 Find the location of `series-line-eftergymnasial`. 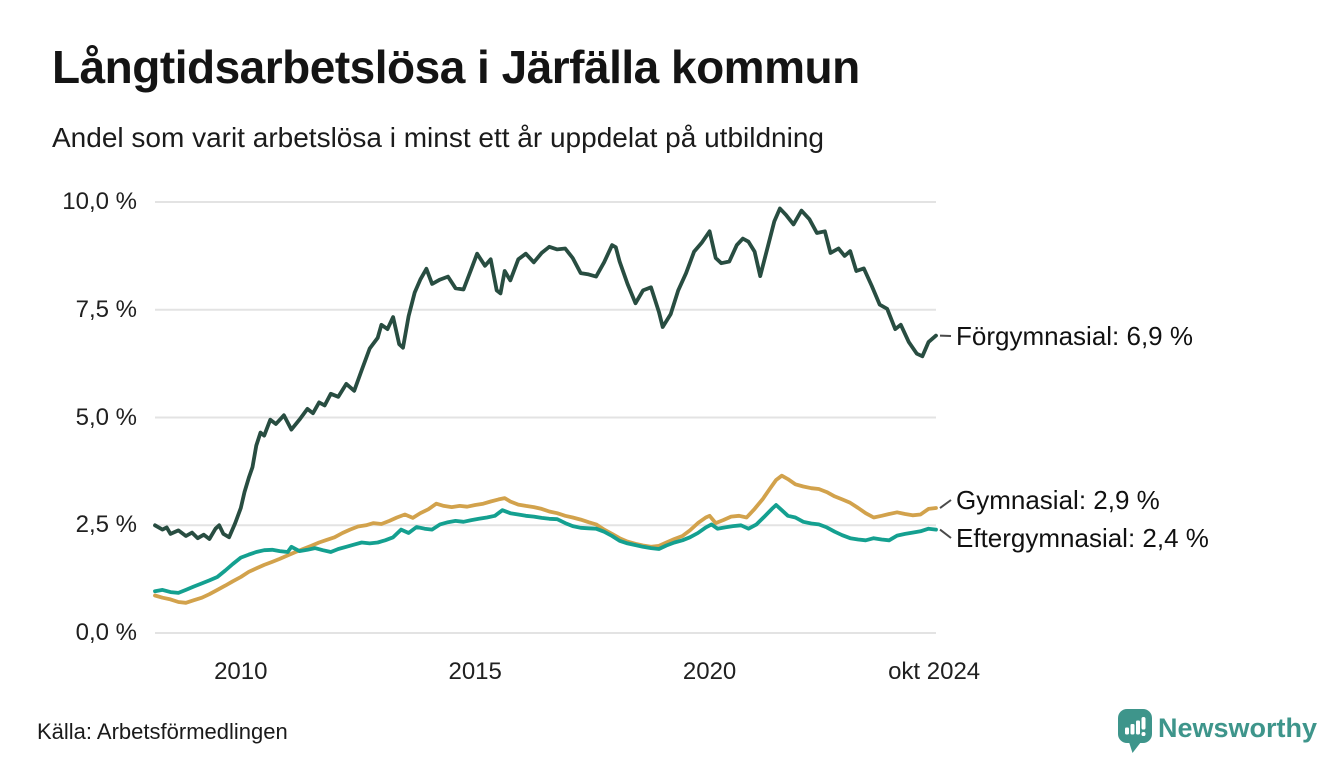

series-line-eftergymnasial is located at coordinates (545, 549).